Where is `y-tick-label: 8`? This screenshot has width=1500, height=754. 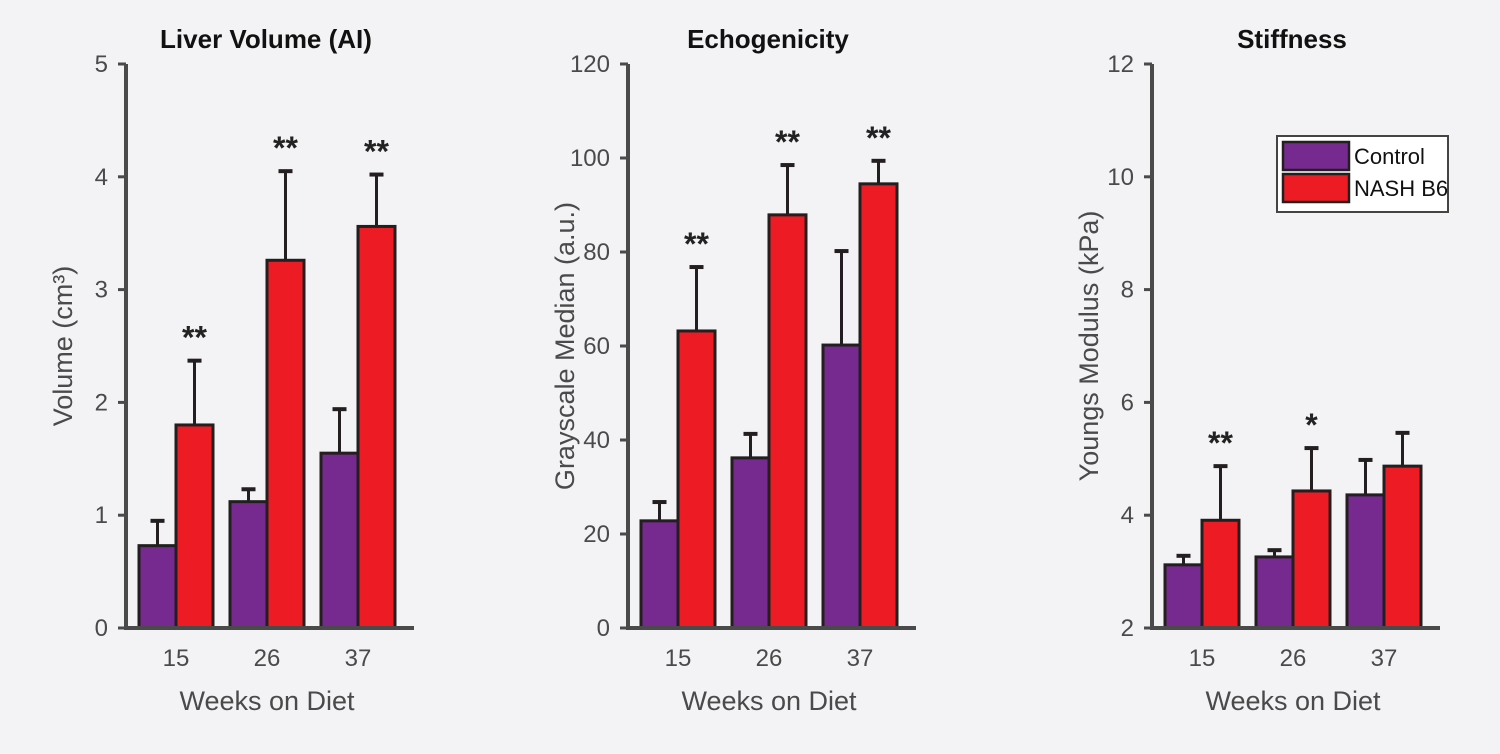
y-tick-label: 8 is located at coordinates (1127, 290).